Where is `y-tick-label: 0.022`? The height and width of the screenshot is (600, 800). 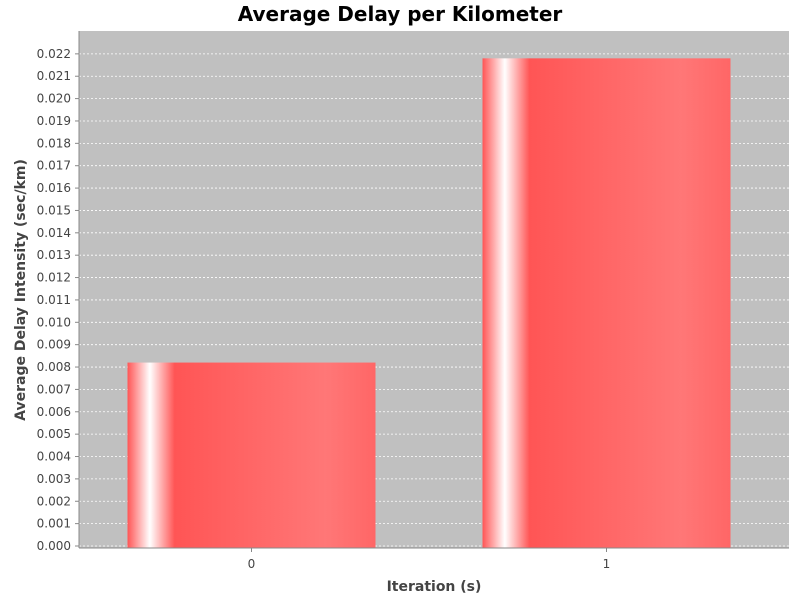
y-tick-label: 0.022 is located at coordinates (54, 54).